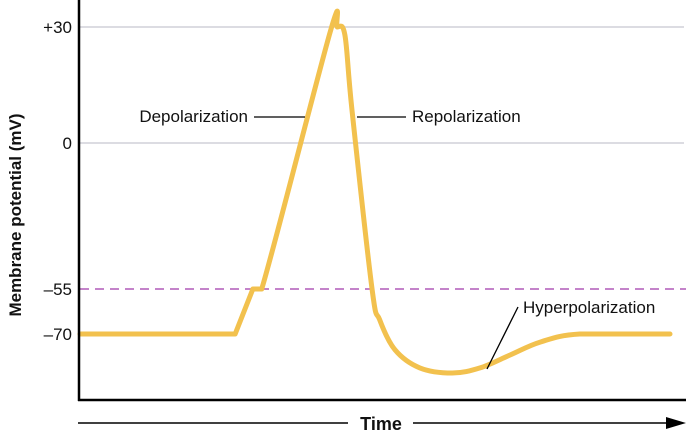  I want to click on y-axis-label: Membrane potential (mV), so click(15, 214).